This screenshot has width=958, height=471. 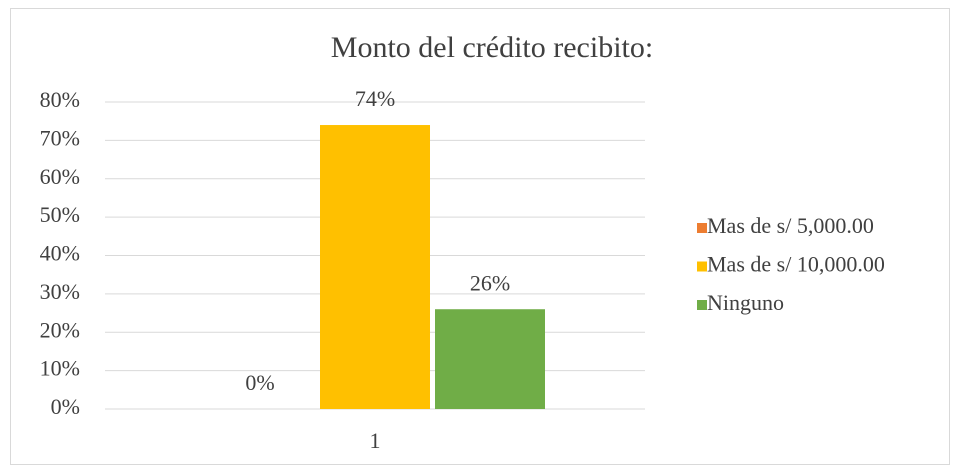 What do you see at coordinates (65, 406) in the screenshot?
I see `y-tick-label: 0%` at bounding box center [65, 406].